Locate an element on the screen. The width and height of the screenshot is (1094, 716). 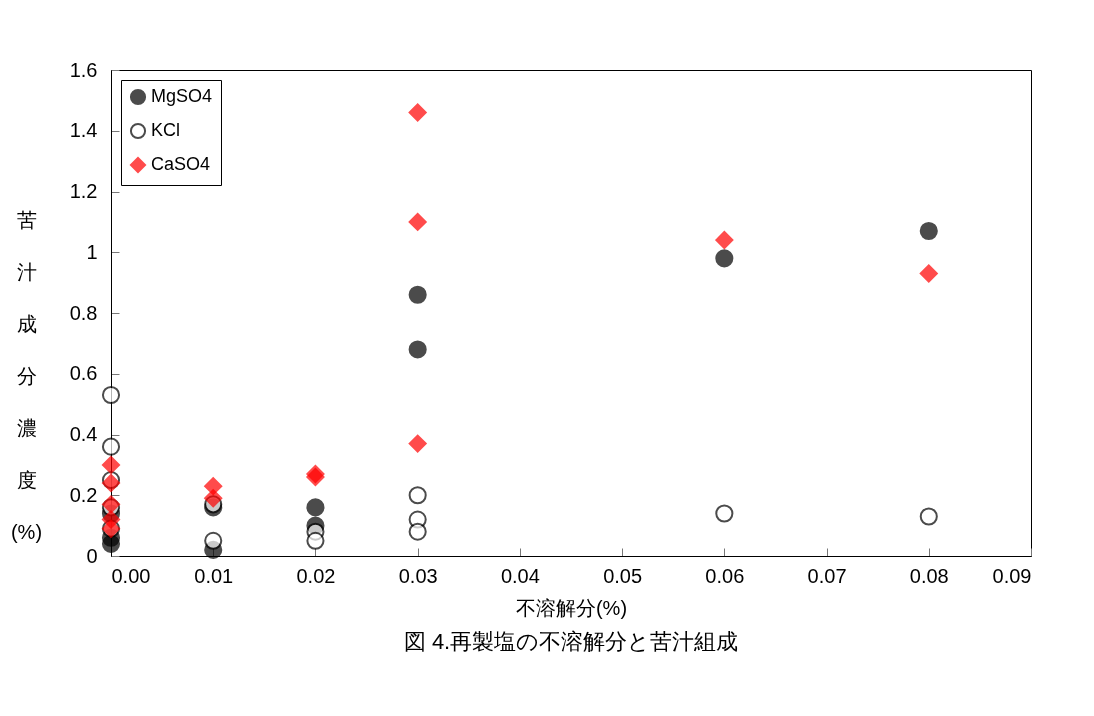
x-tick-label: 0.07 is located at coordinates (827, 575).